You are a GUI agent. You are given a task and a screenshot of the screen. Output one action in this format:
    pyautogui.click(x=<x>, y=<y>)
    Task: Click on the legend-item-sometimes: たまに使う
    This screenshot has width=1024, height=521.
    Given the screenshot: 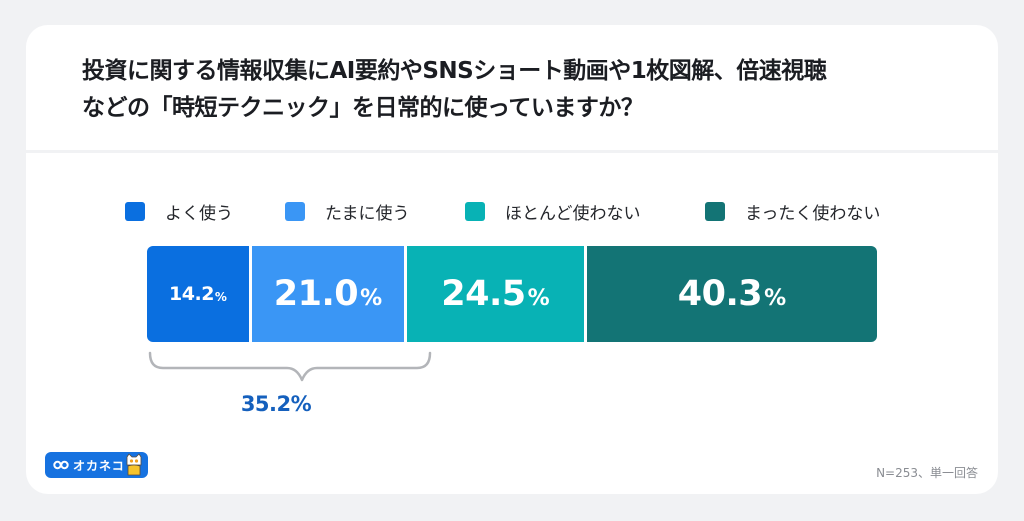 What is the action you would take?
    pyautogui.click(x=347, y=211)
    